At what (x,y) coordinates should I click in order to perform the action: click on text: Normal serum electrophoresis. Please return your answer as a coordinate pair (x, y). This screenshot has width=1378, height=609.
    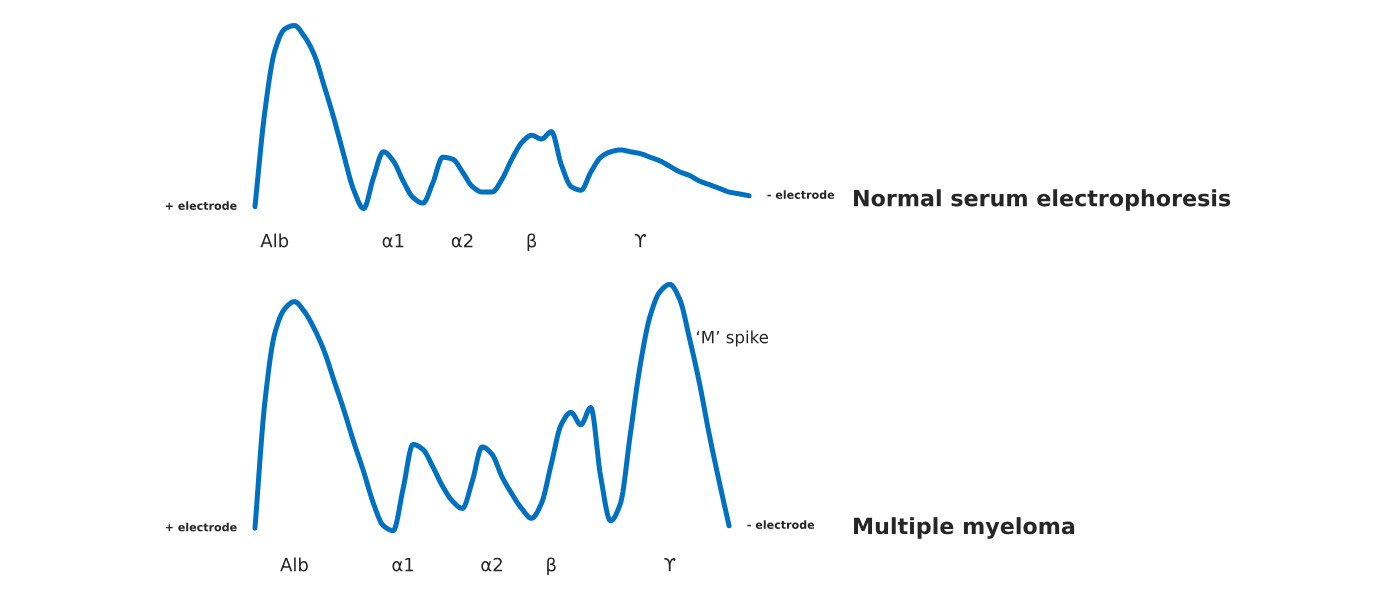
    Looking at the image, I should click on (1042, 200).